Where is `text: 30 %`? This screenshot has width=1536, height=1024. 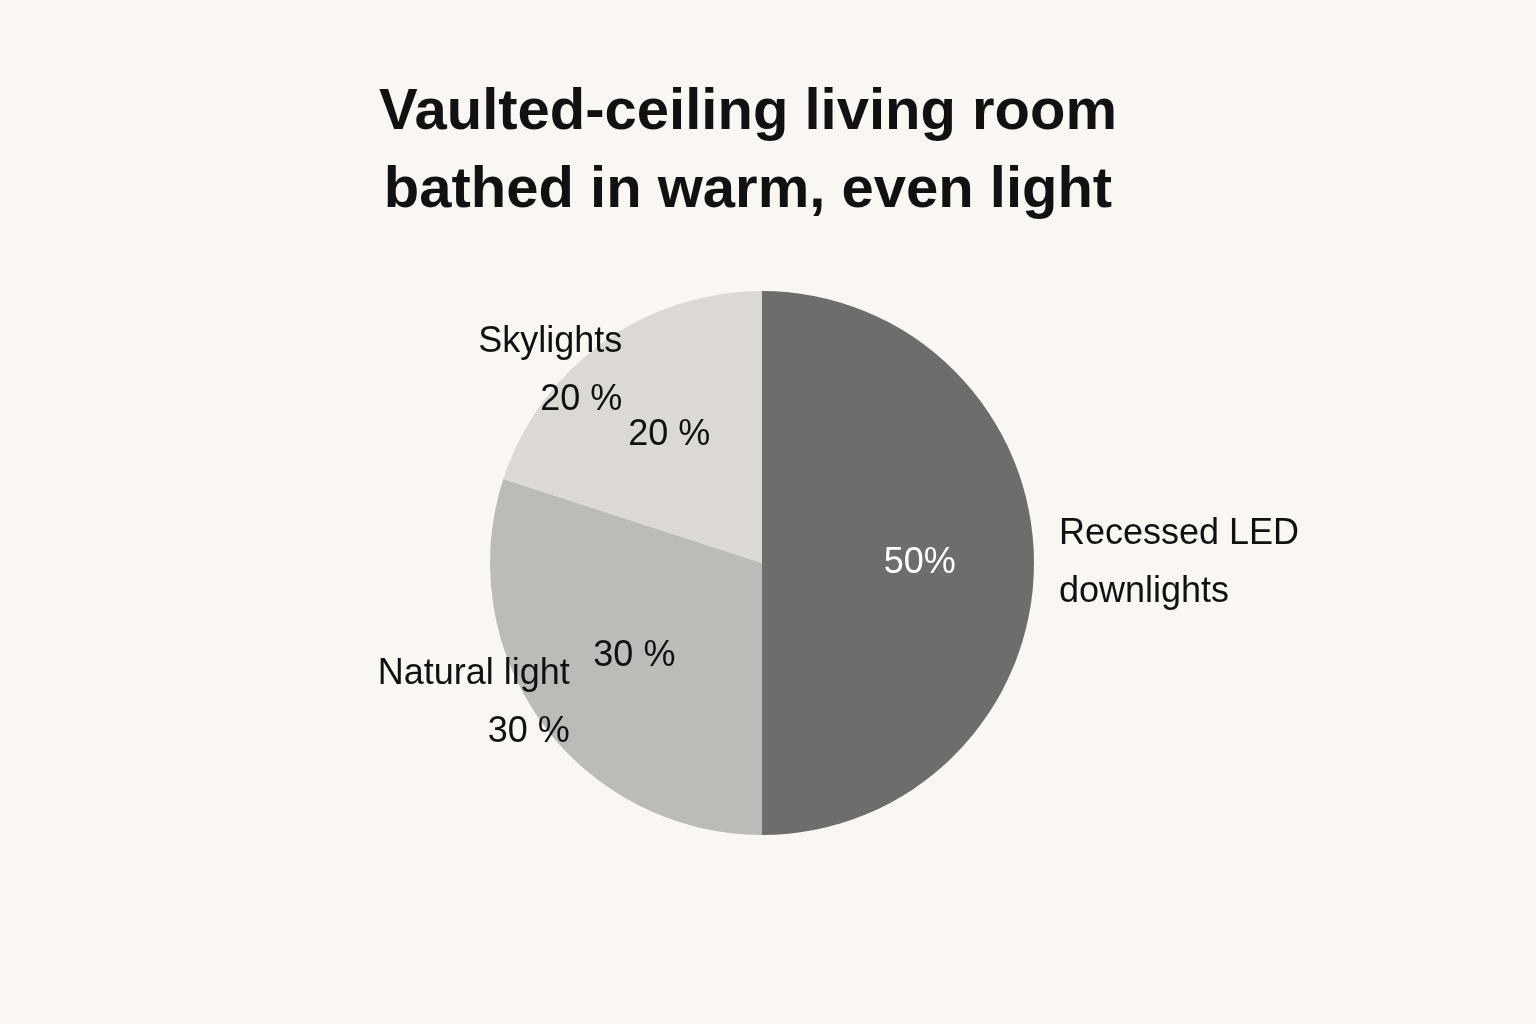
text: 30 % is located at coordinates (528, 729).